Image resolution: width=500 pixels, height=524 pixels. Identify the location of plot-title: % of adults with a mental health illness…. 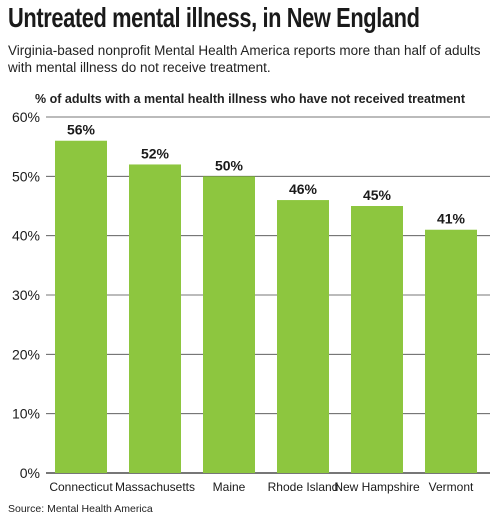
(250, 99).